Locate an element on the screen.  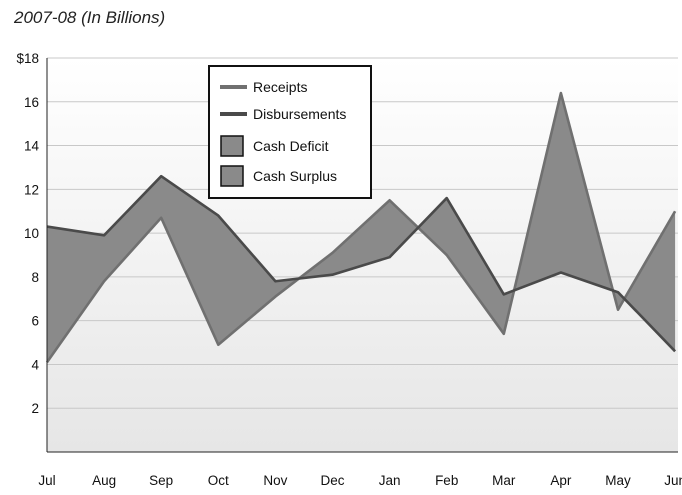
y-tick-label: 8 is located at coordinates (35, 277).